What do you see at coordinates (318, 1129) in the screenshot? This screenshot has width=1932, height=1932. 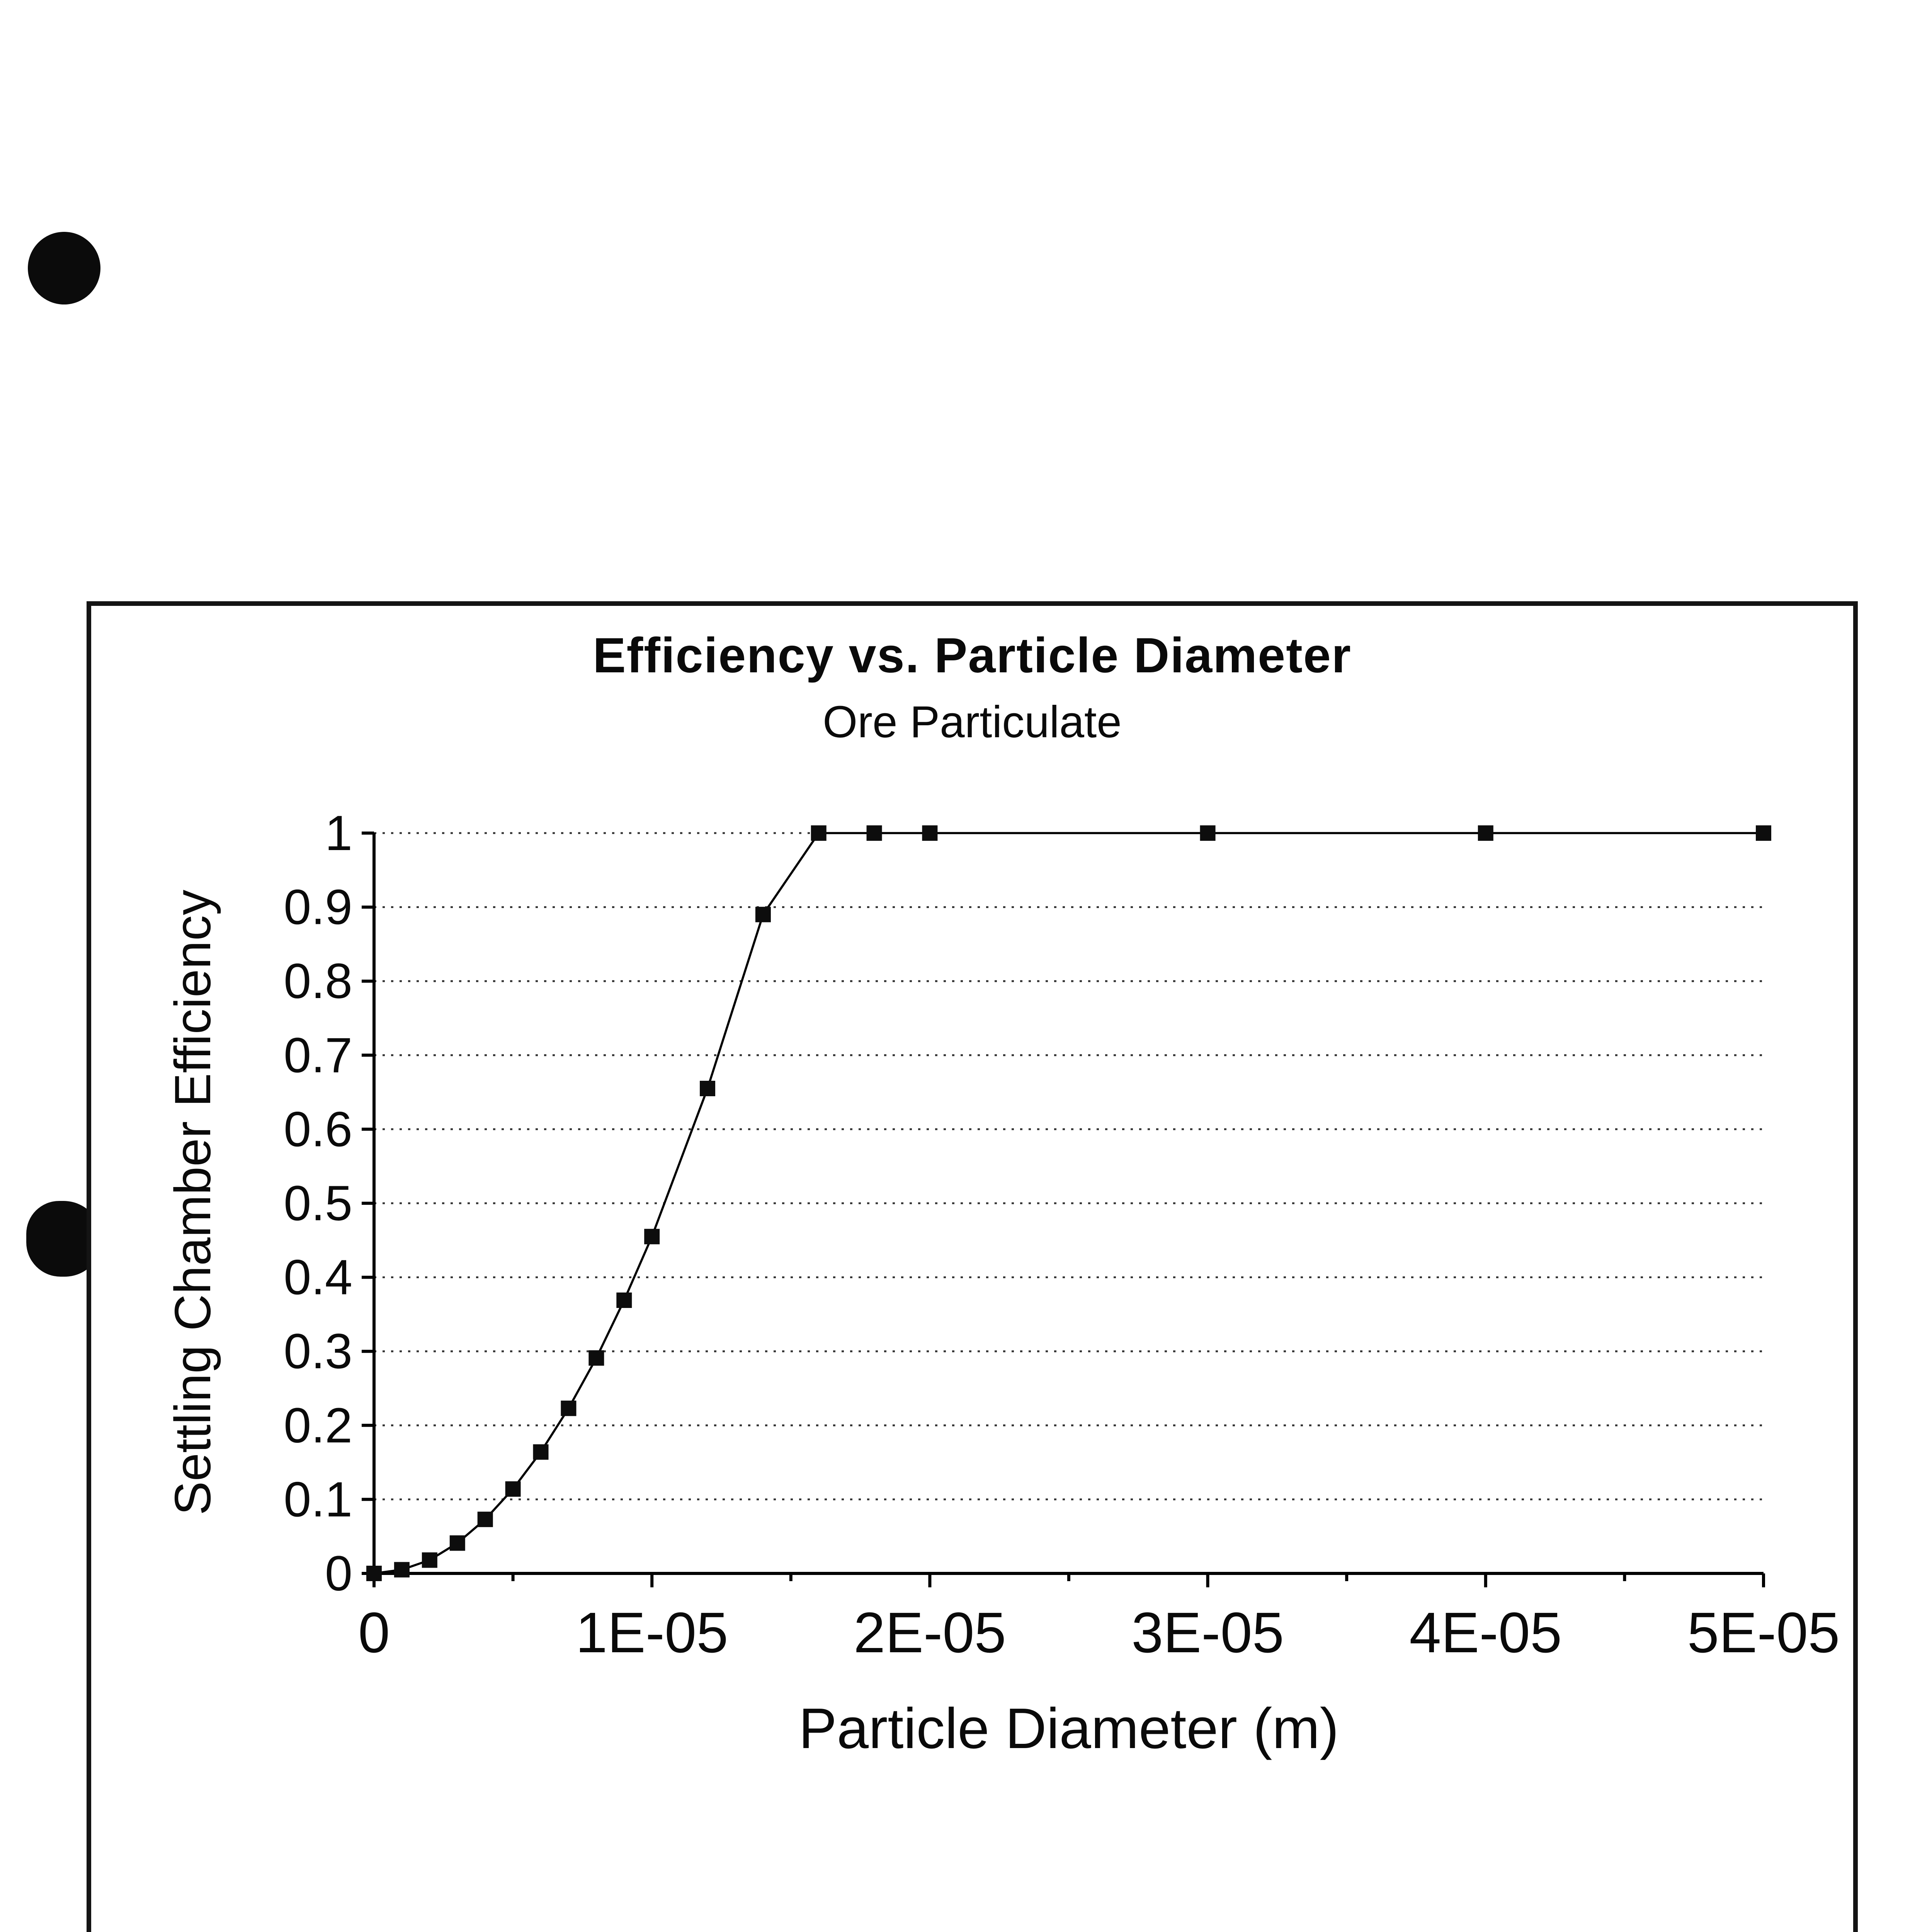 I see `y-tick-label: 0.6` at bounding box center [318, 1129].